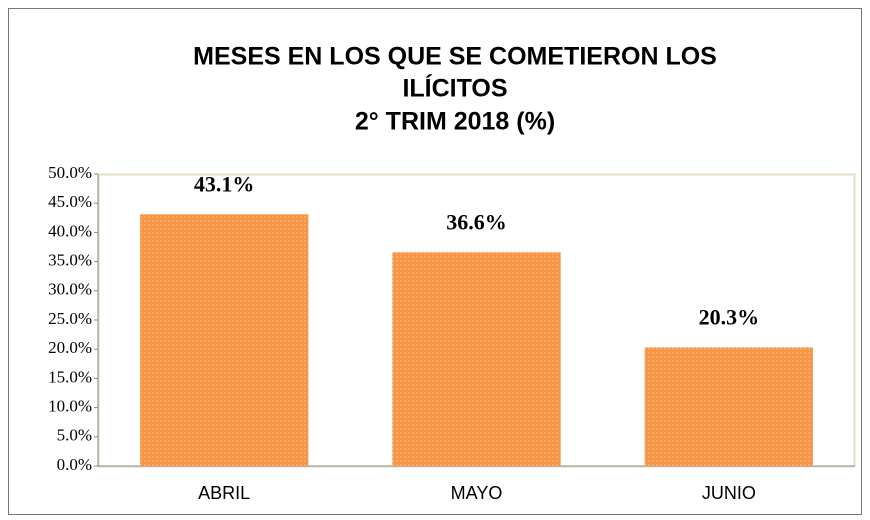  Describe the element at coordinates (70, 289) in the screenshot. I see `y-tick-label: 30.0%` at that location.